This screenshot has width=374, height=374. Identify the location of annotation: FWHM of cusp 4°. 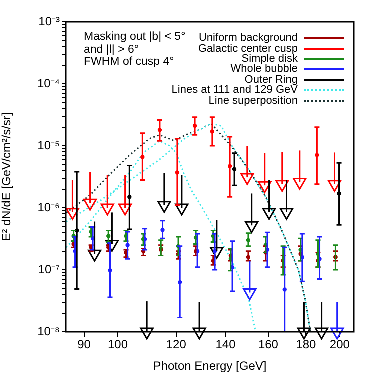
(130, 62).